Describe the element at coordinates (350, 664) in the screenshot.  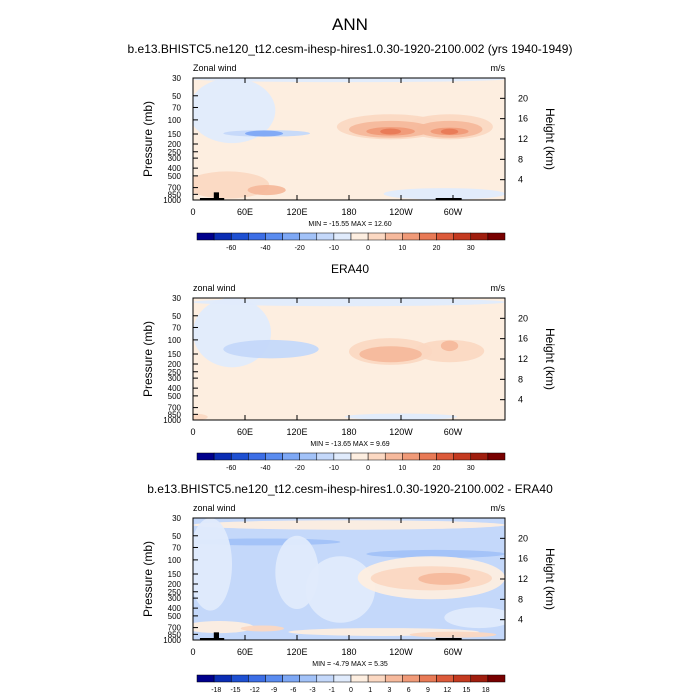
I see `min-max-stats: MIN = -4.79 MAX = 5.35` at that location.